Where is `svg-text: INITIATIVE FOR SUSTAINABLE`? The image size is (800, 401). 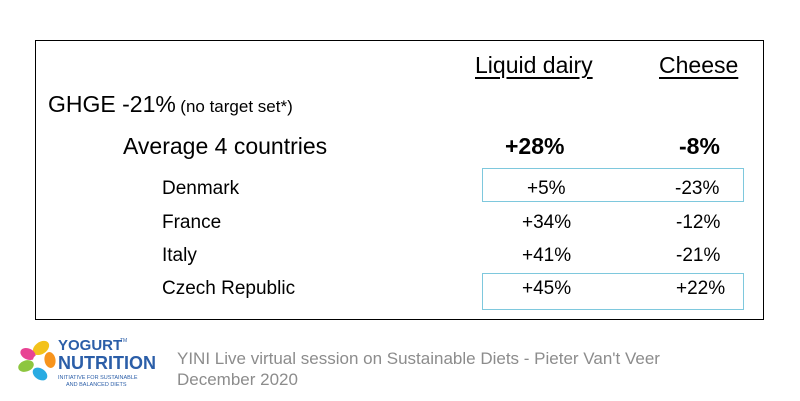
svg-text: INITIATIVE FOR SUSTAINABLE is located at coordinates (98, 378).